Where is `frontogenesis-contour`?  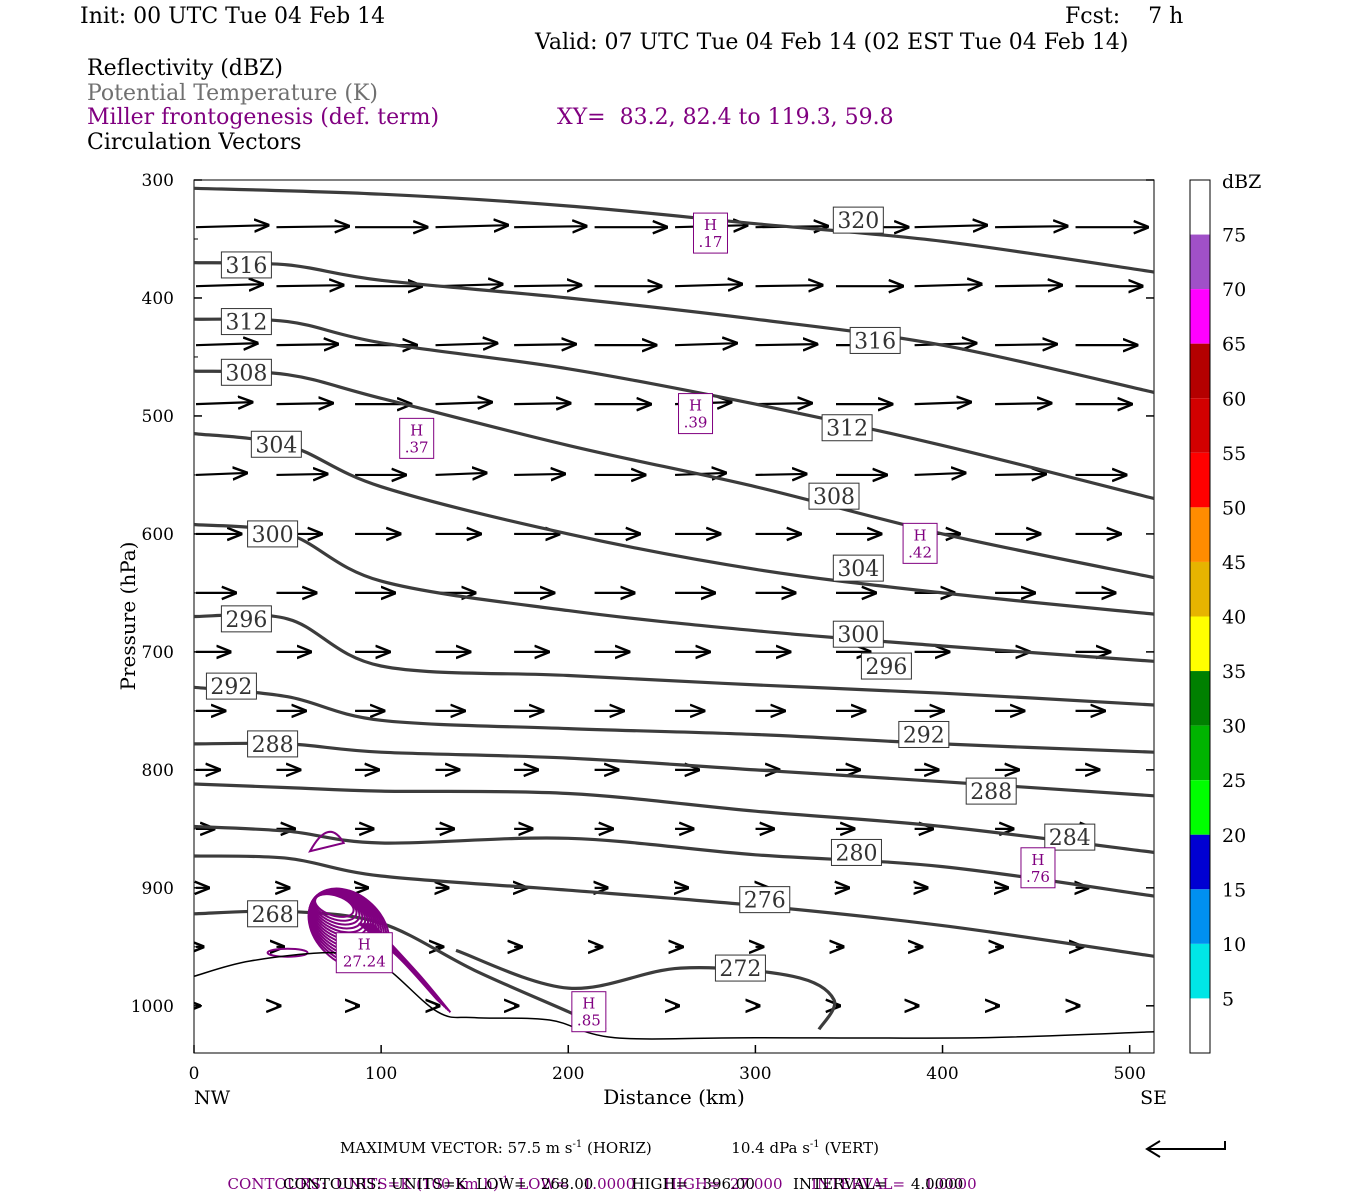
frontogenesis-contour is located at coordinates (327, 842).